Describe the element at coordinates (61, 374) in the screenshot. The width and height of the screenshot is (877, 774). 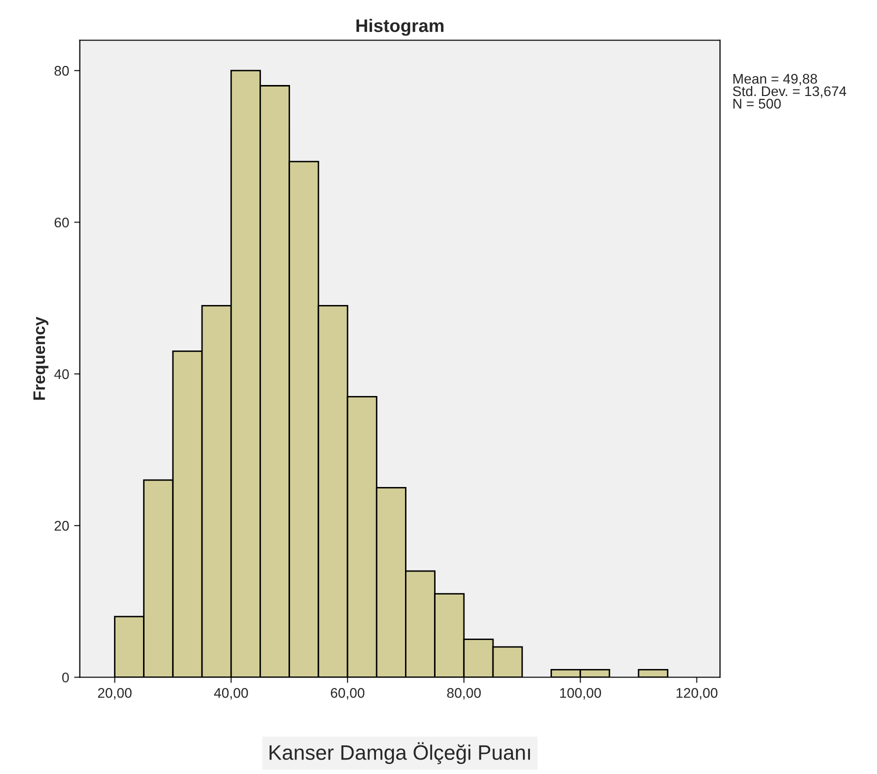
I see `y-tick-label: 40` at that location.